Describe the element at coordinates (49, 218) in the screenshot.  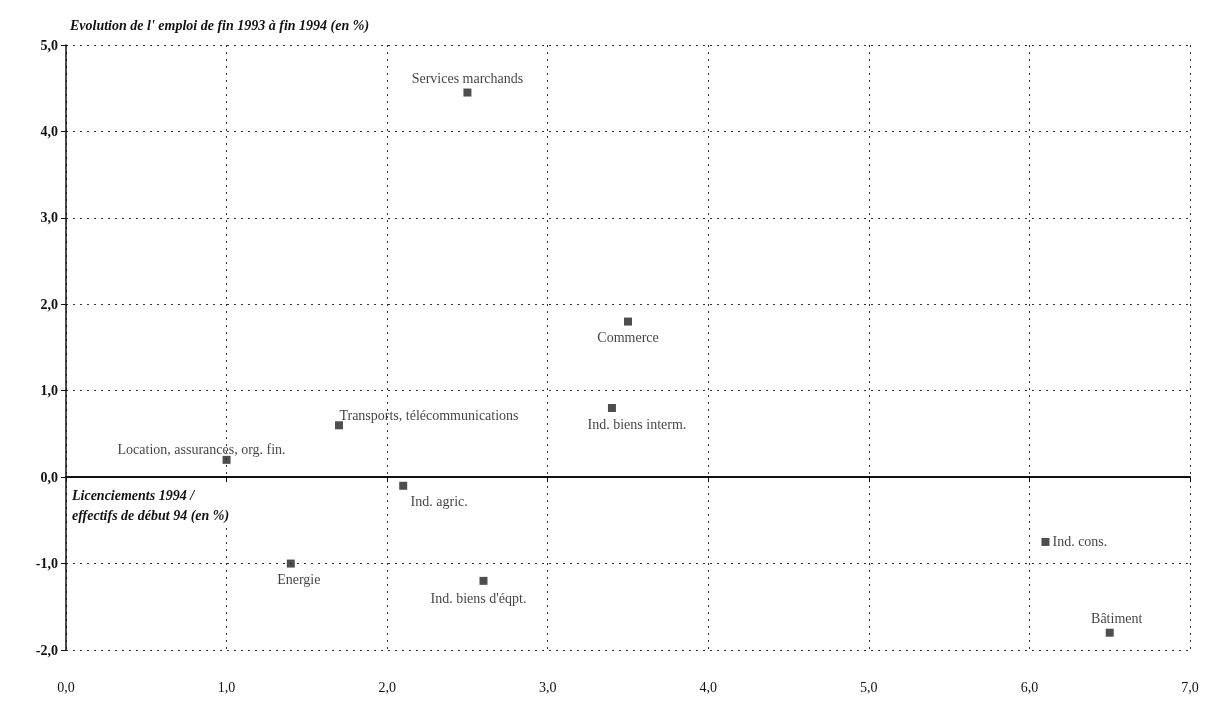
I see `y-tick-label: 3,0` at that location.